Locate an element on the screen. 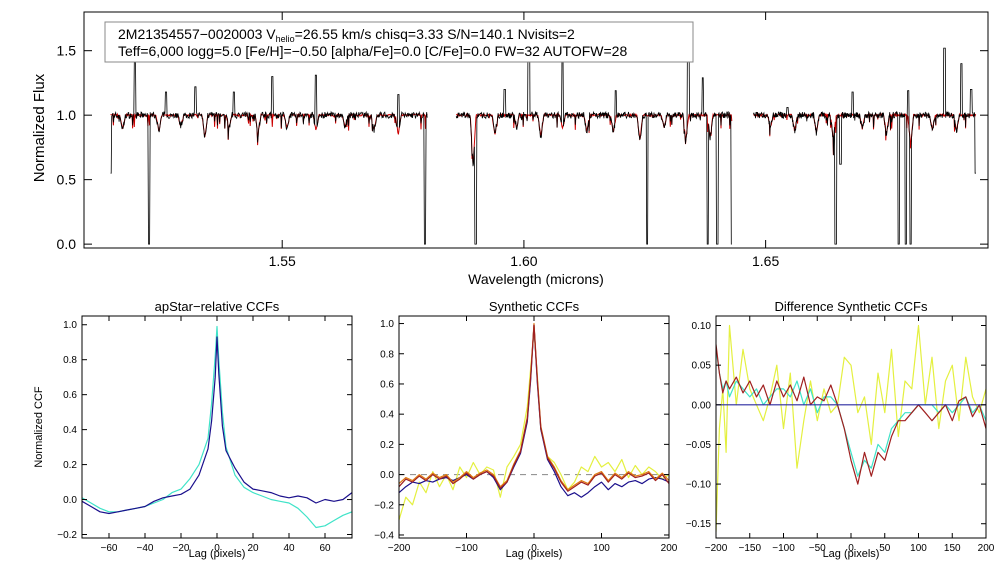 The image size is (1008, 576). difference-ccf-plot-area is located at coordinates (851, 428).